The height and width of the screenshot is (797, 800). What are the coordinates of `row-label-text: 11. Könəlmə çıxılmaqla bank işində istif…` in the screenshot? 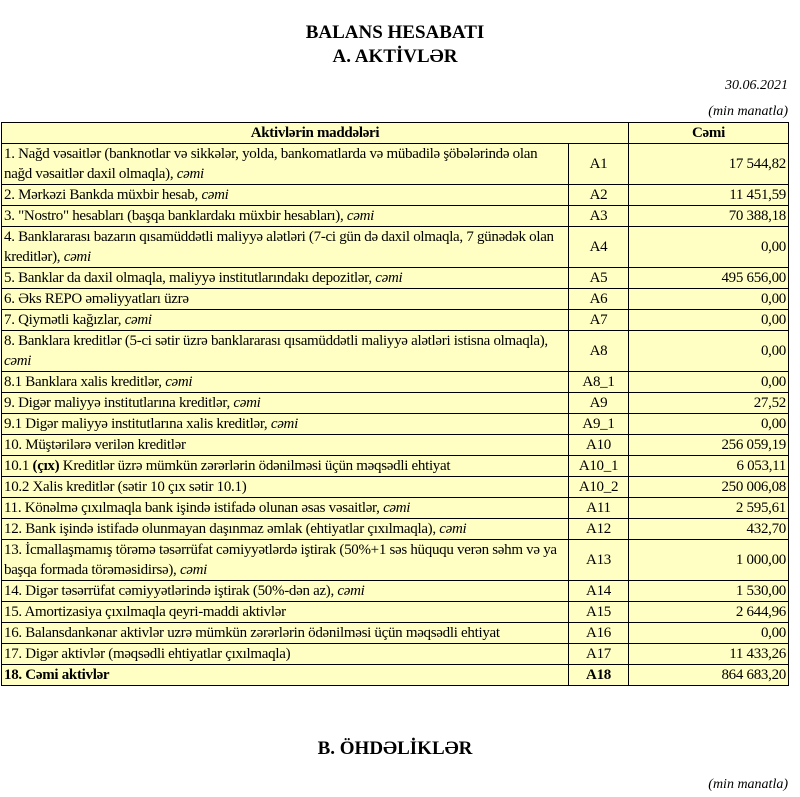 It's located at (194, 508).